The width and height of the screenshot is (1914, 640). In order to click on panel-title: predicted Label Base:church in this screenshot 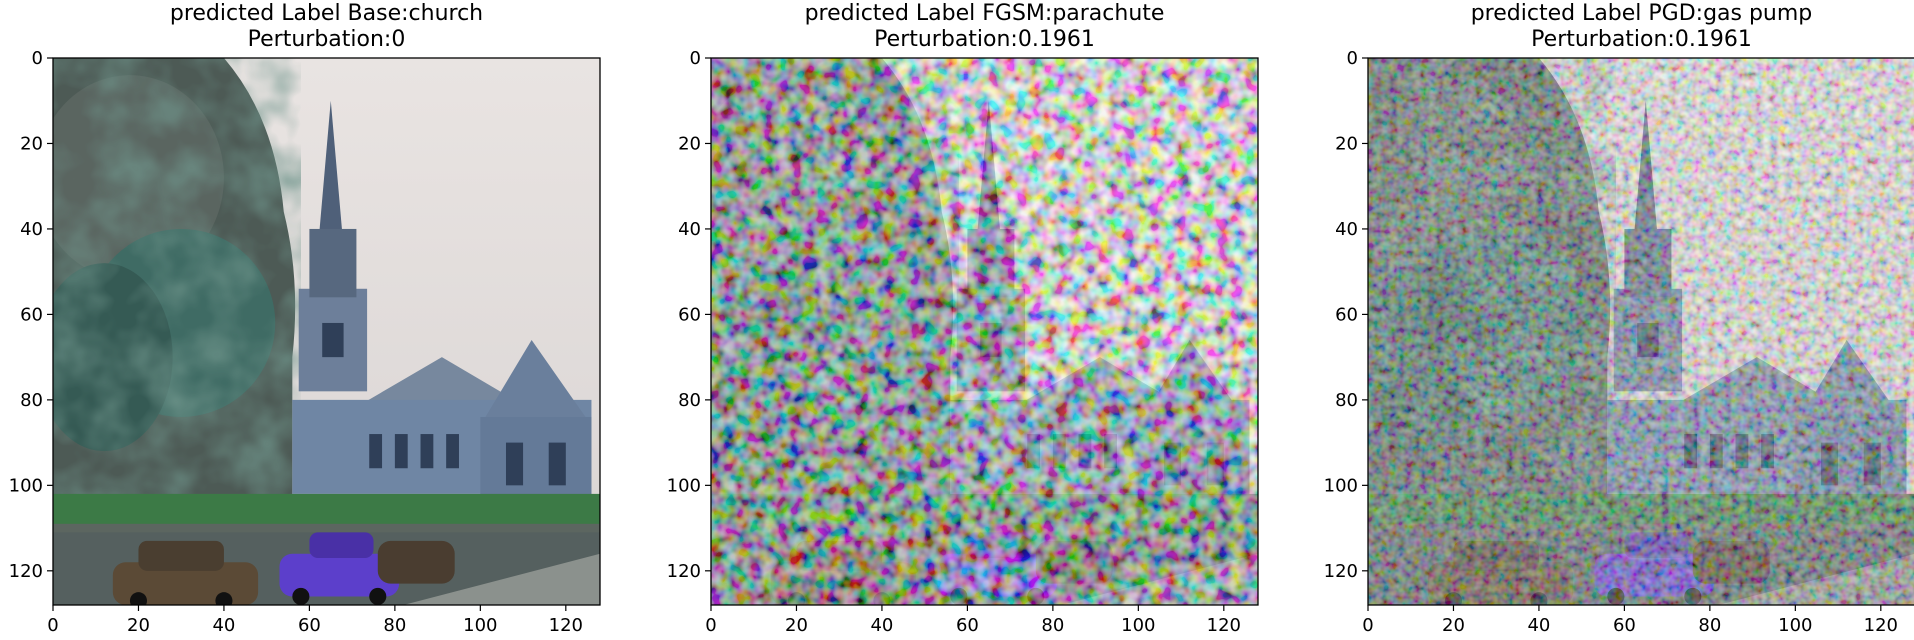, I will do `click(326, 13)`.